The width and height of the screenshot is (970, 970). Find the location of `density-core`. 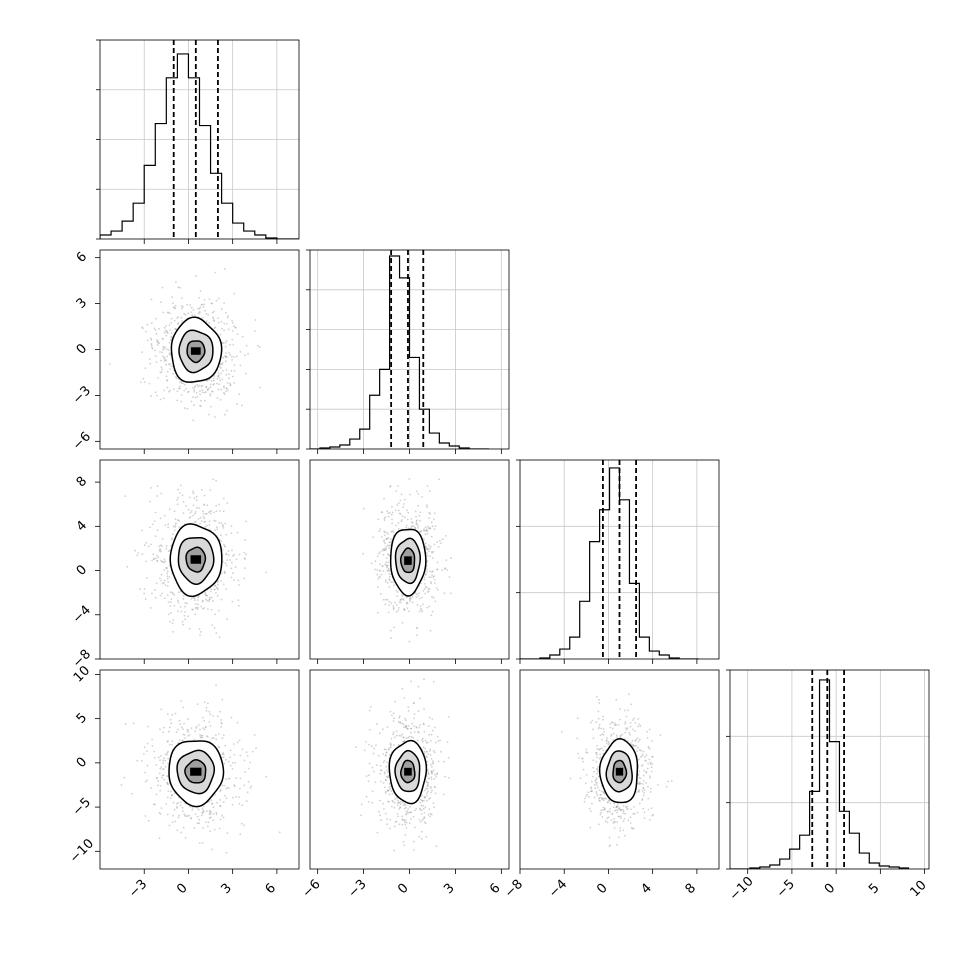

density-core is located at coordinates (196, 771).